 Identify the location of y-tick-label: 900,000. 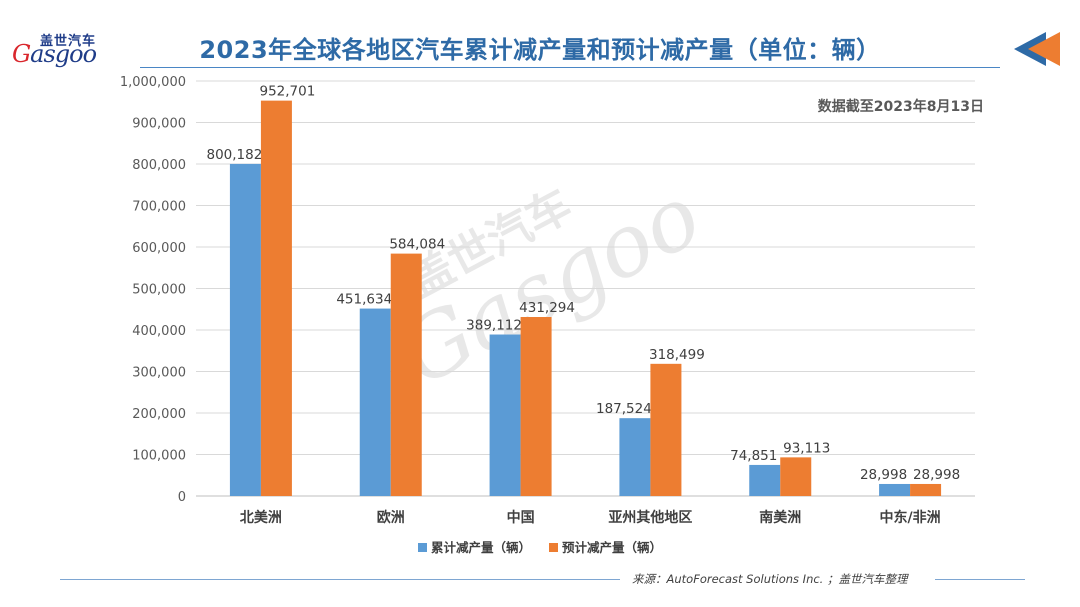
(159, 124).